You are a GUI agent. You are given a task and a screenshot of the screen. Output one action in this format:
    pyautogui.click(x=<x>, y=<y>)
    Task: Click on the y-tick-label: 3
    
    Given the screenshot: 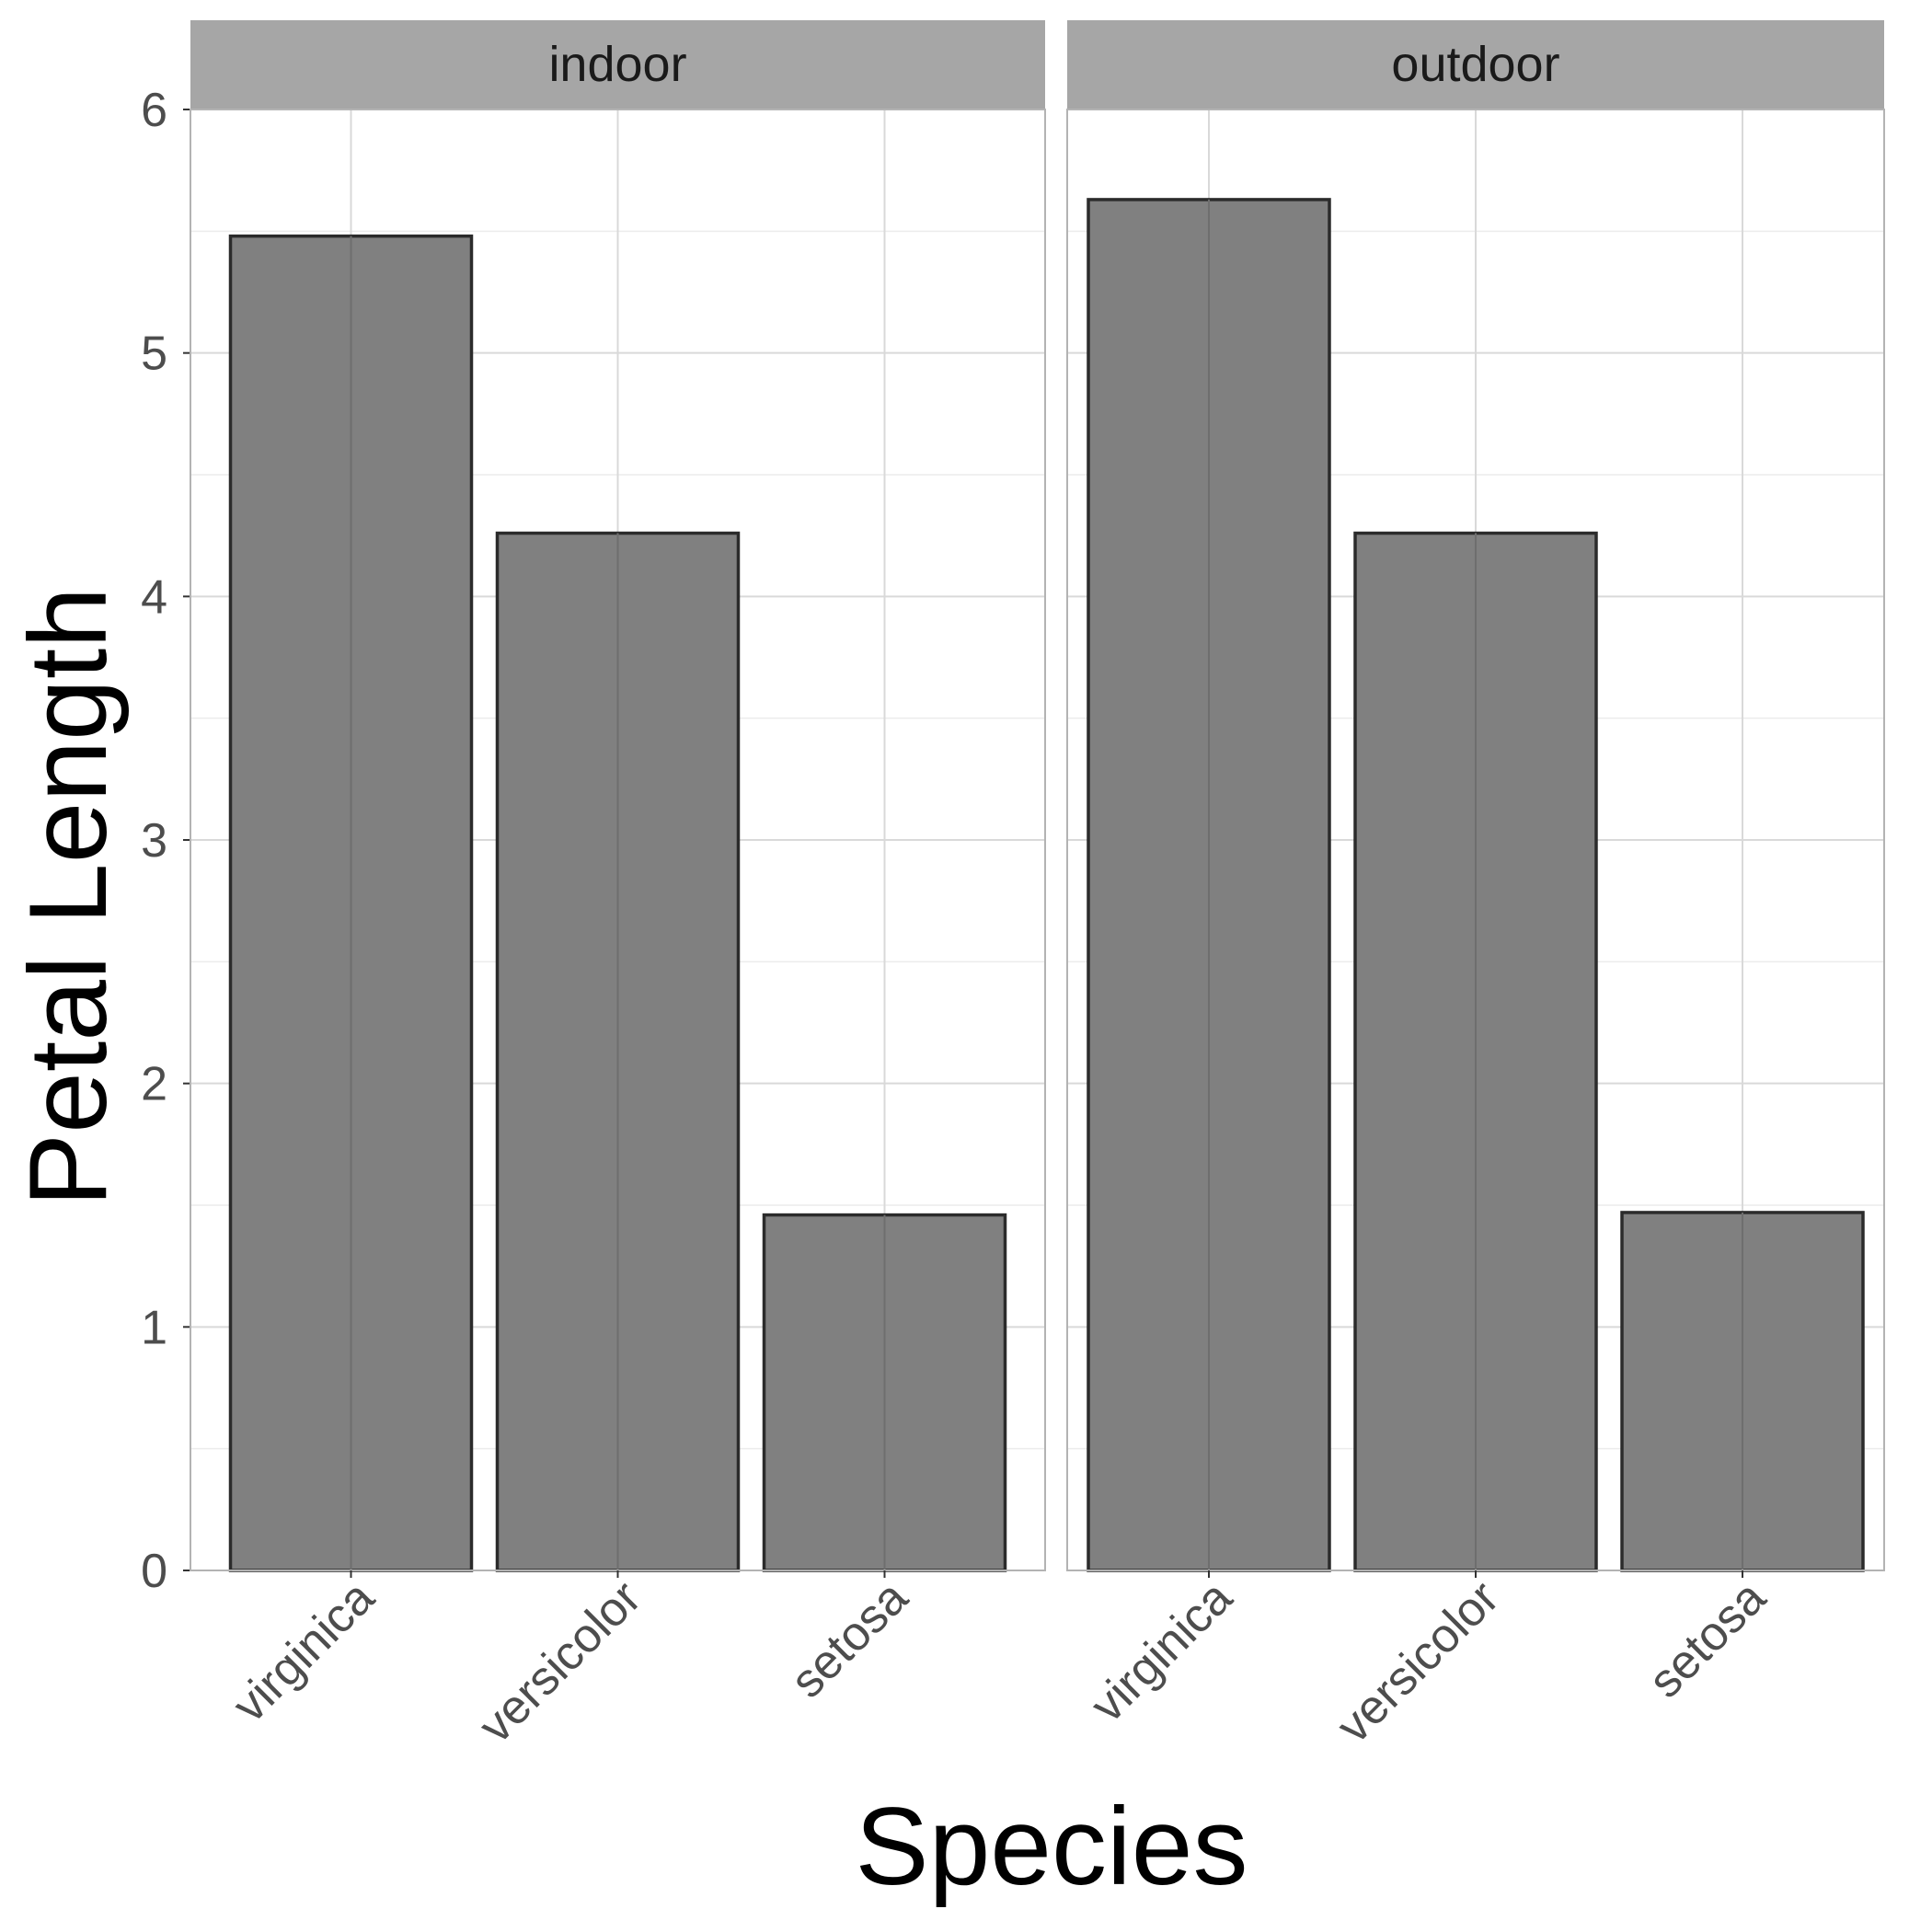 What is the action you would take?
    pyautogui.click(x=154, y=841)
    